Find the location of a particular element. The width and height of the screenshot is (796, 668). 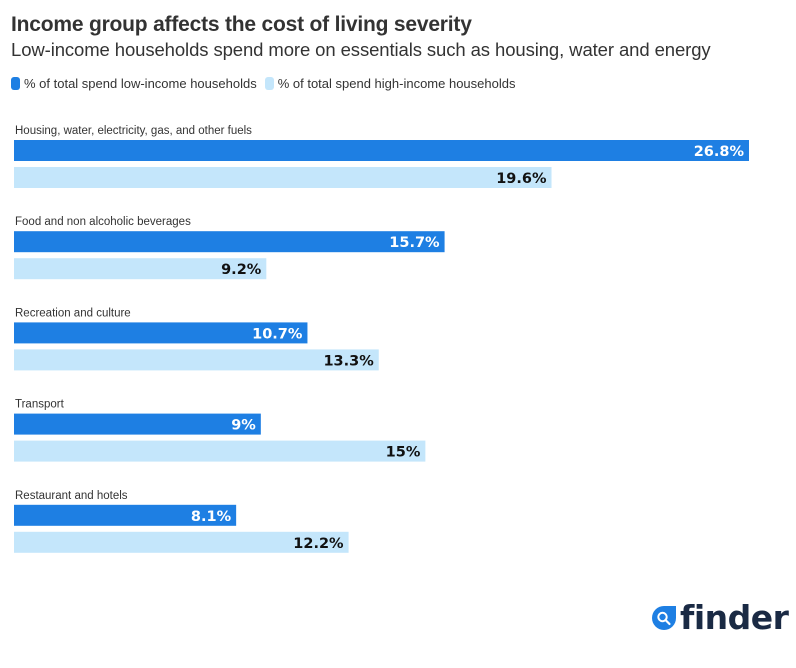

value-label: 10.7% is located at coordinates (277, 334).